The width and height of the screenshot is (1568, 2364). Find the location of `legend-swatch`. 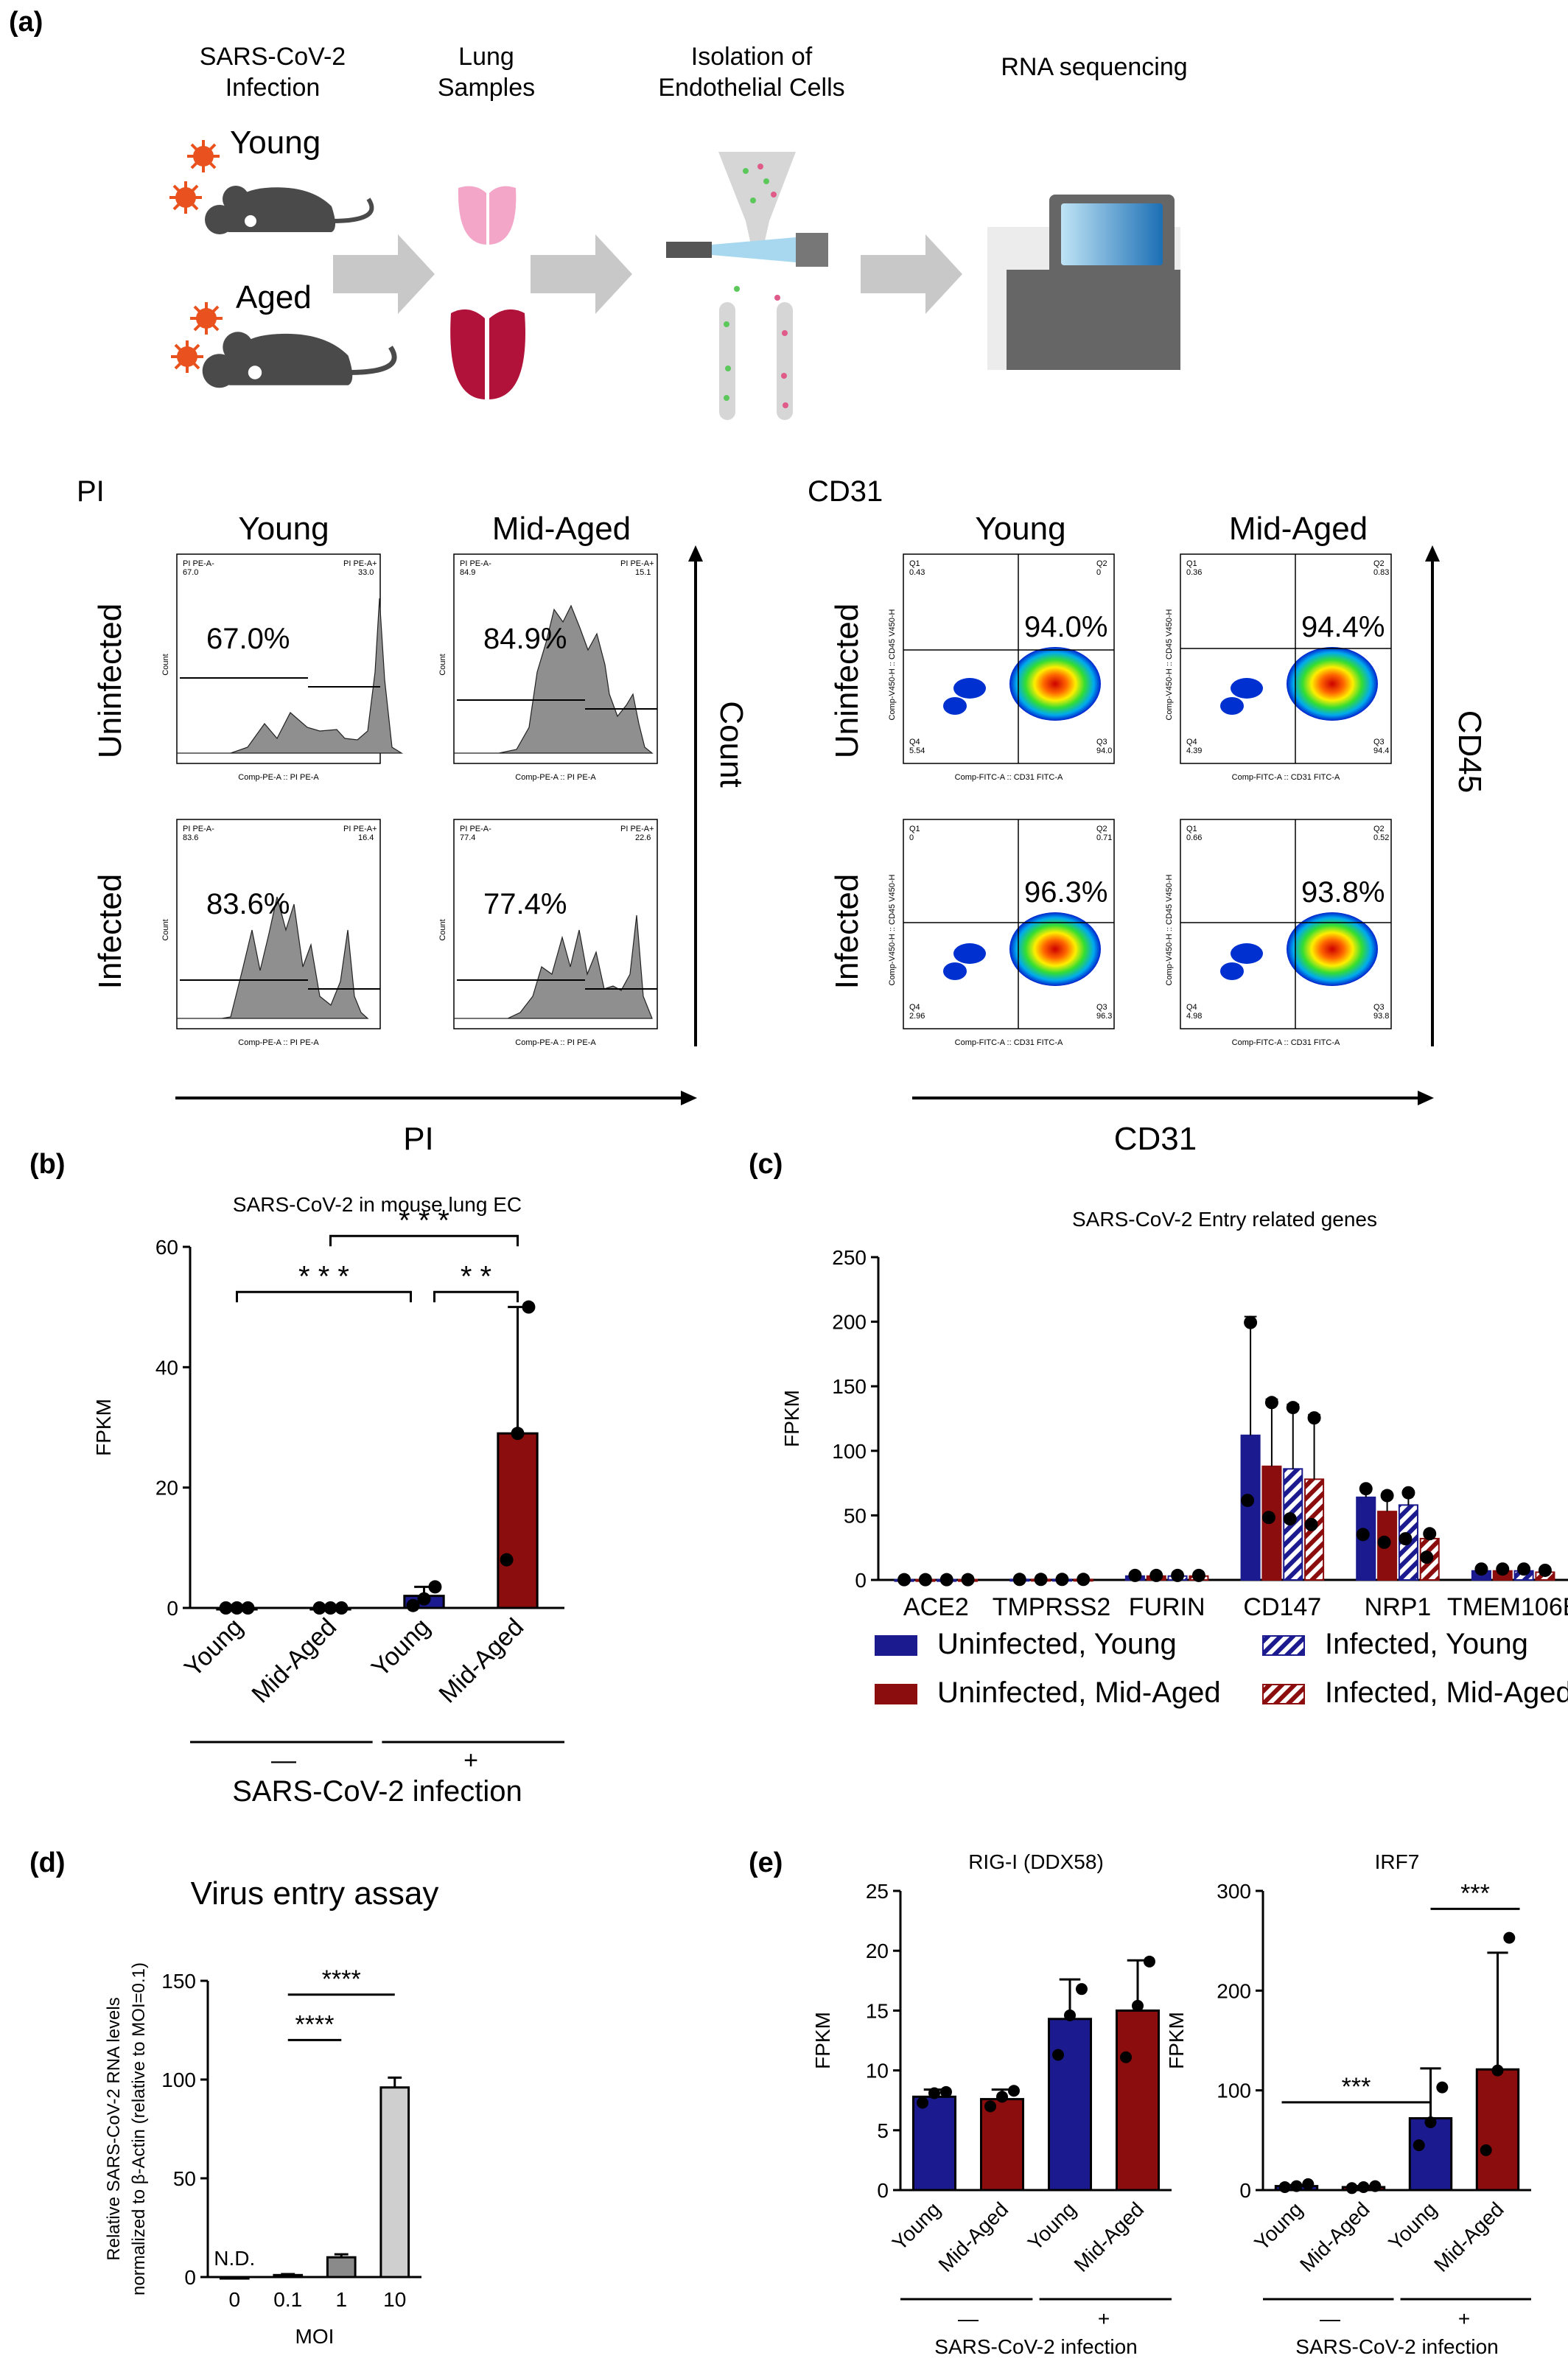

legend-swatch is located at coordinates (896, 1645).